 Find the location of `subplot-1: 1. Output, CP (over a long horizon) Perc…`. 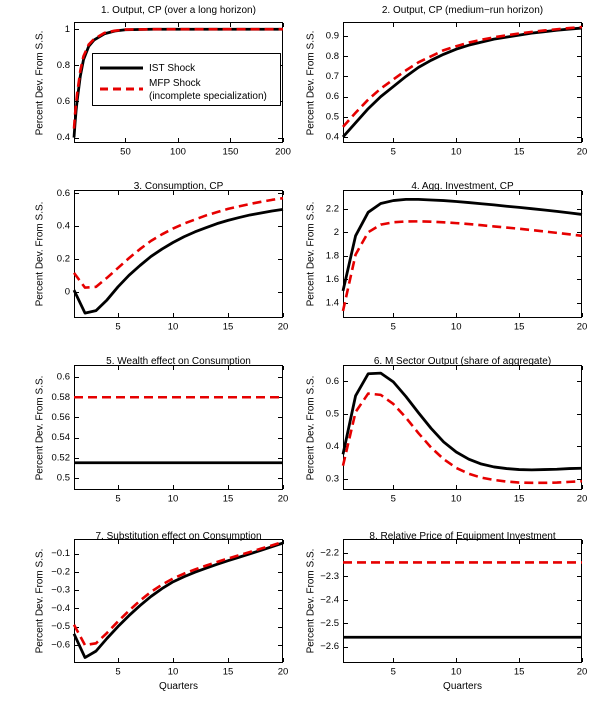

subplot-1: 1. Output, CP (over a long horizon) Perc… is located at coordinates (150, 88).